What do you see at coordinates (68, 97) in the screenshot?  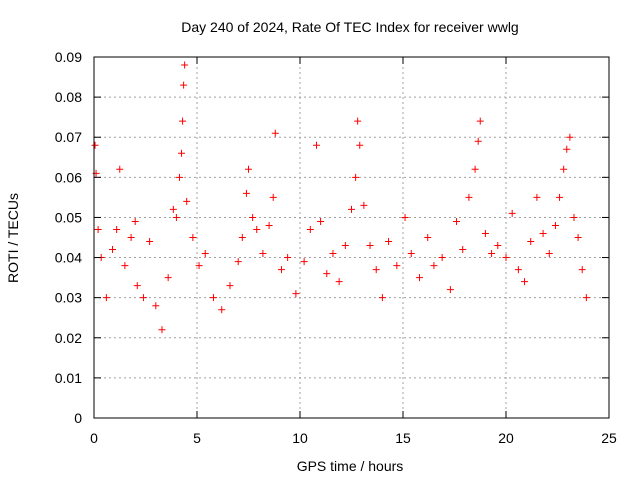 I see `y-tick-label: 0.08` at bounding box center [68, 97].